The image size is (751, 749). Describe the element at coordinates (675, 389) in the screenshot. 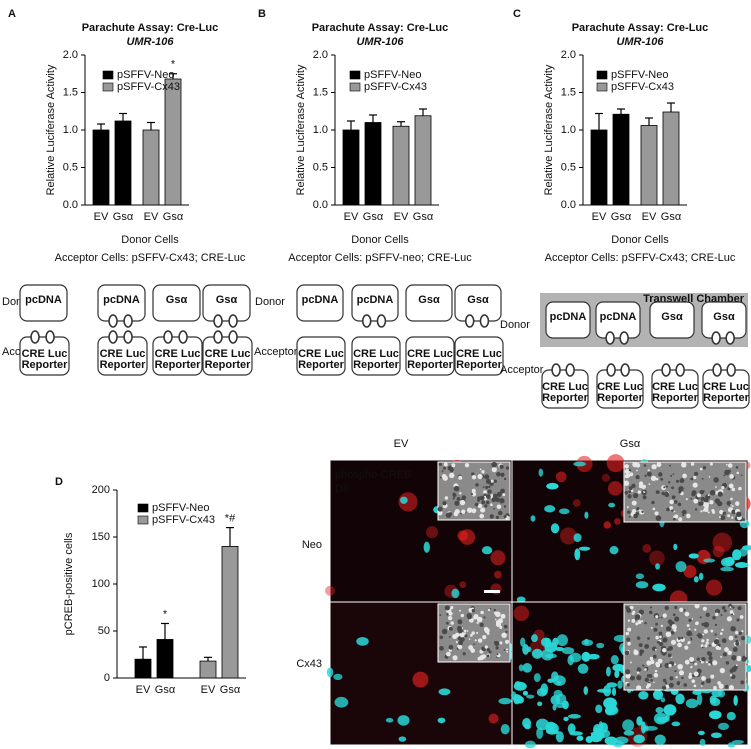

I see `acceptor-cell` at that location.